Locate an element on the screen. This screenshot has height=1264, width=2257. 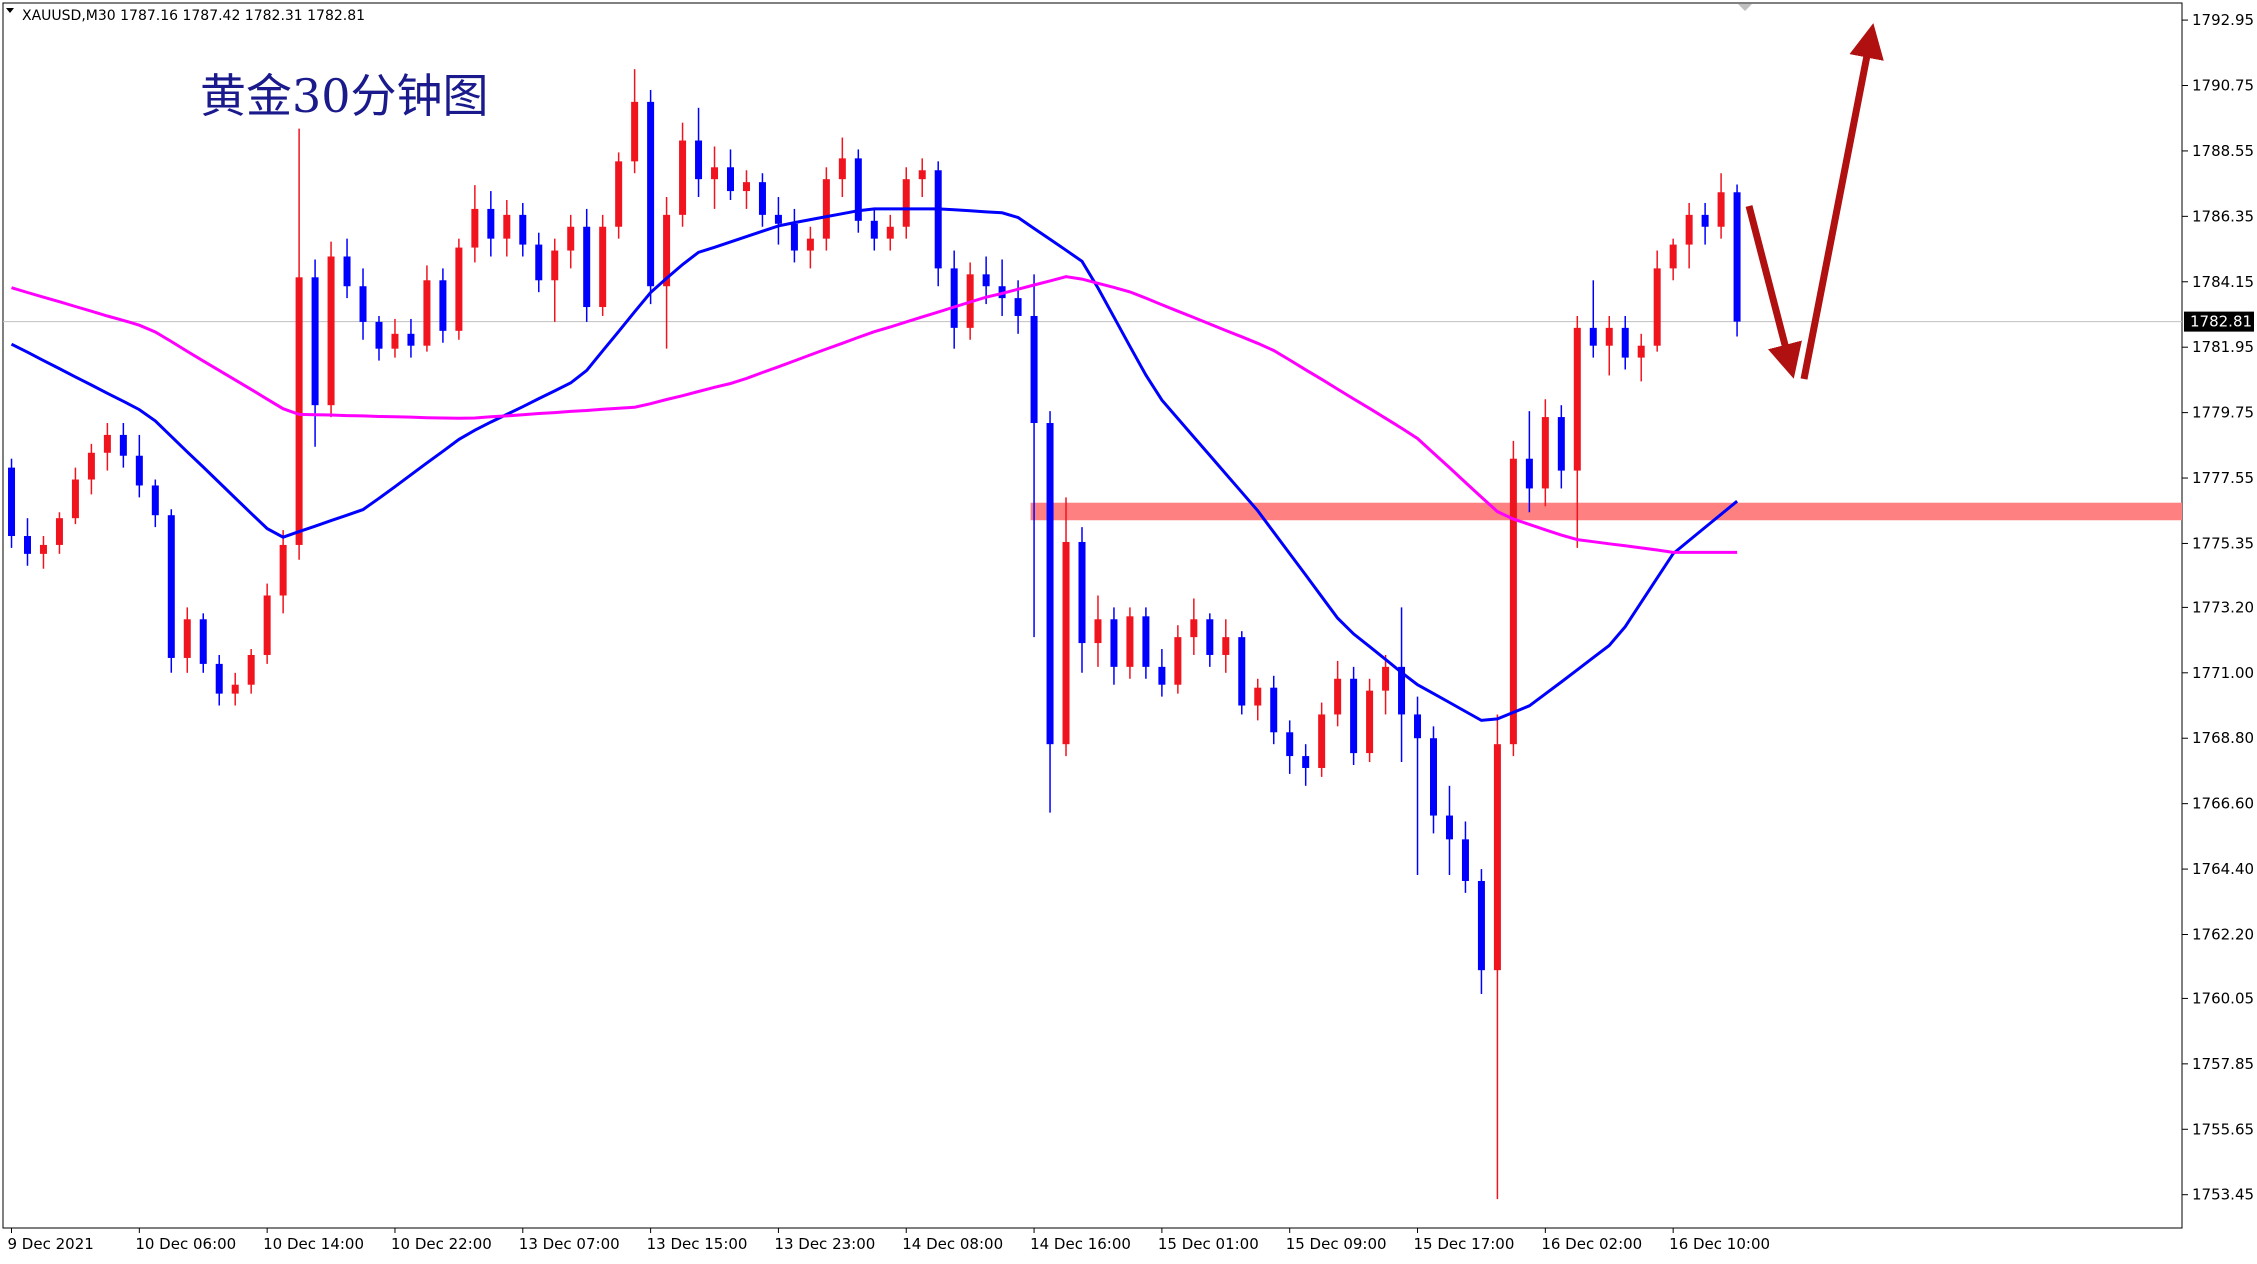
x-tick-label: 13 Dec 07:00 is located at coordinates (569, 1244).